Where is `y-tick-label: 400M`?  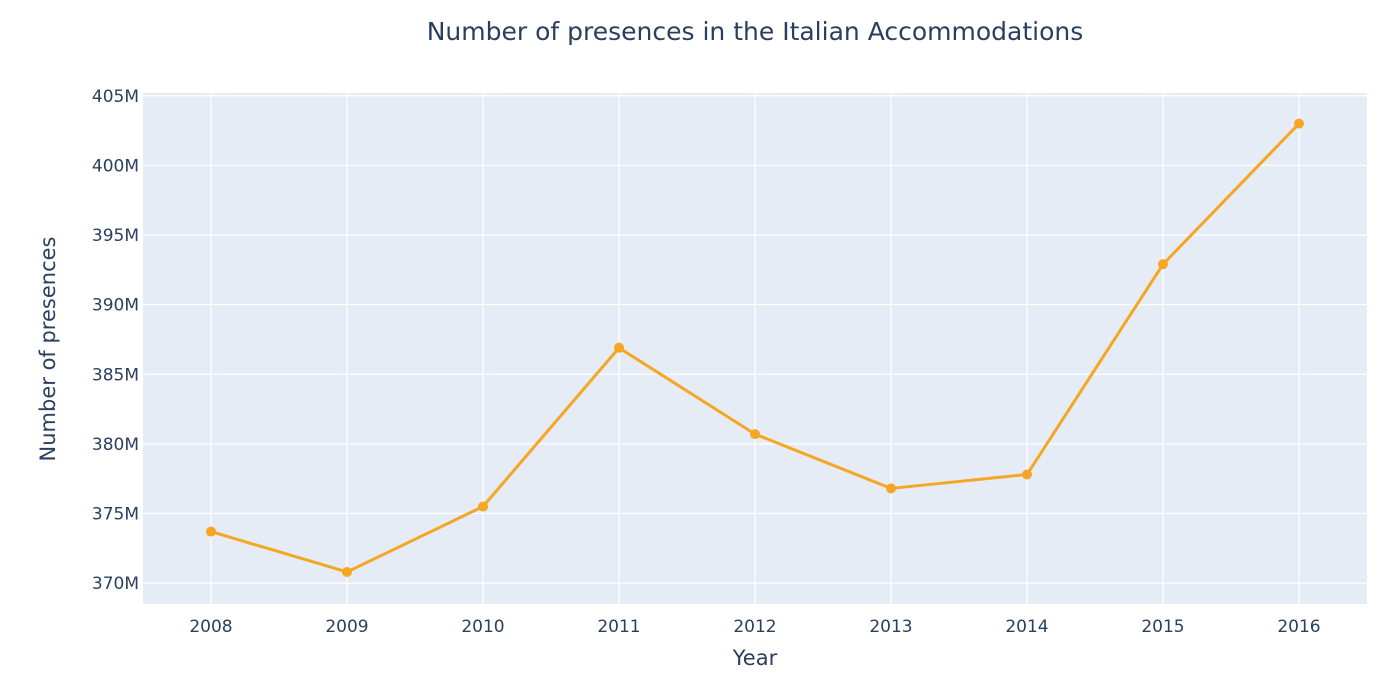 y-tick-label: 400M is located at coordinates (115, 166).